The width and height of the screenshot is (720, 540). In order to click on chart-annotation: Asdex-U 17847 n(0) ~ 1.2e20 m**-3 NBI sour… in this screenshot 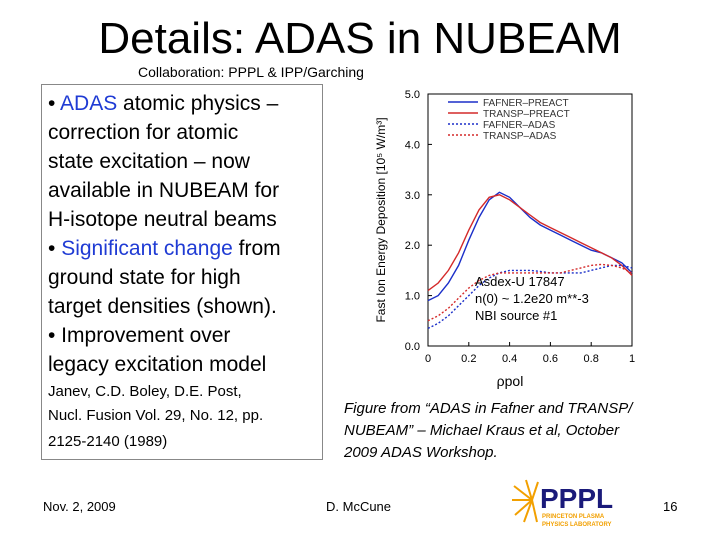, I will do `click(532, 298)`.